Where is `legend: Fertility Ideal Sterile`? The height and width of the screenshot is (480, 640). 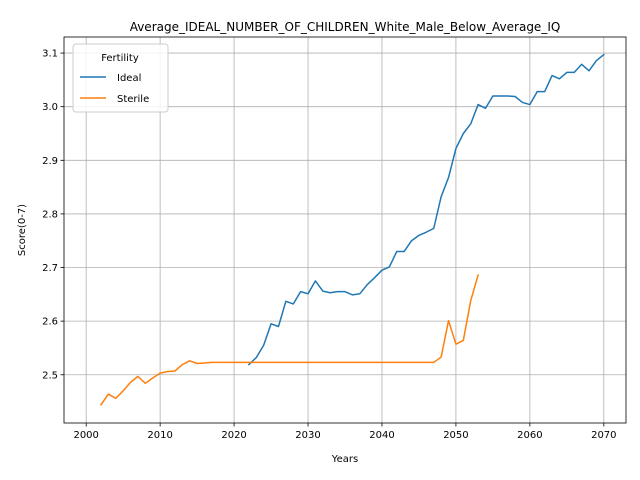 legend: Fertility Ideal Sterile is located at coordinates (120, 78).